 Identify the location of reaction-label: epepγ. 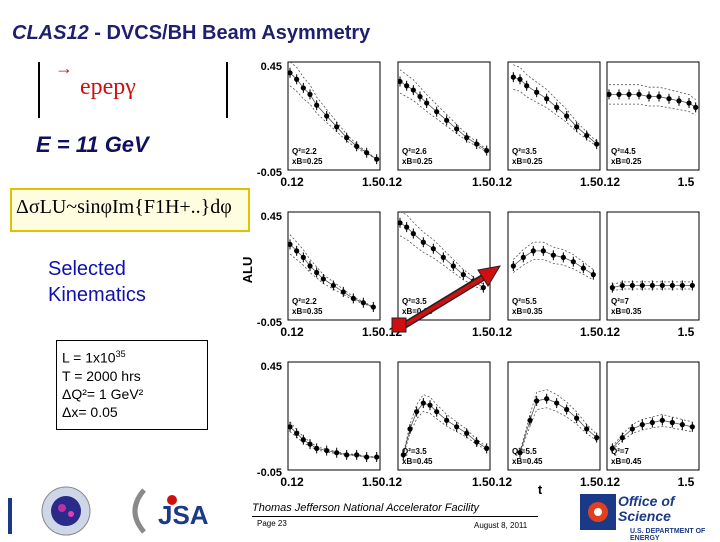
(108, 87).